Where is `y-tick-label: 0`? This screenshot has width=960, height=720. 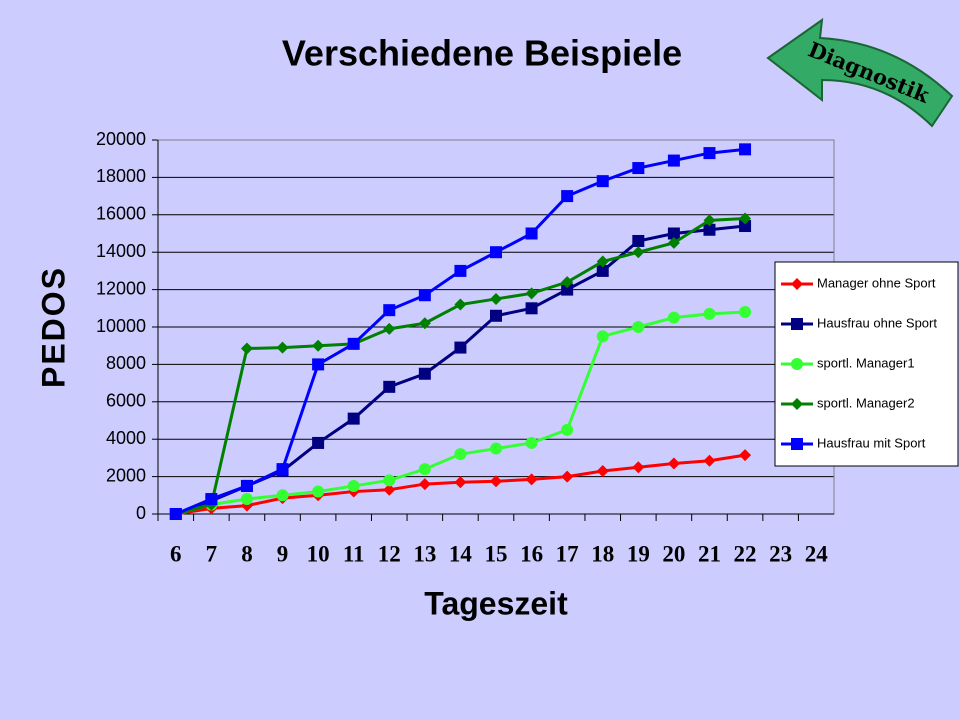
y-tick-label: 0 is located at coordinates (141, 513).